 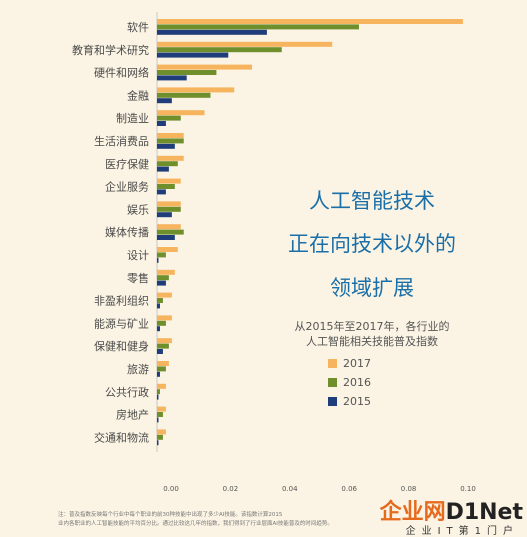 What do you see at coordinates (290, 489) in the screenshot?
I see `x-tick-label: 0.04` at bounding box center [290, 489].